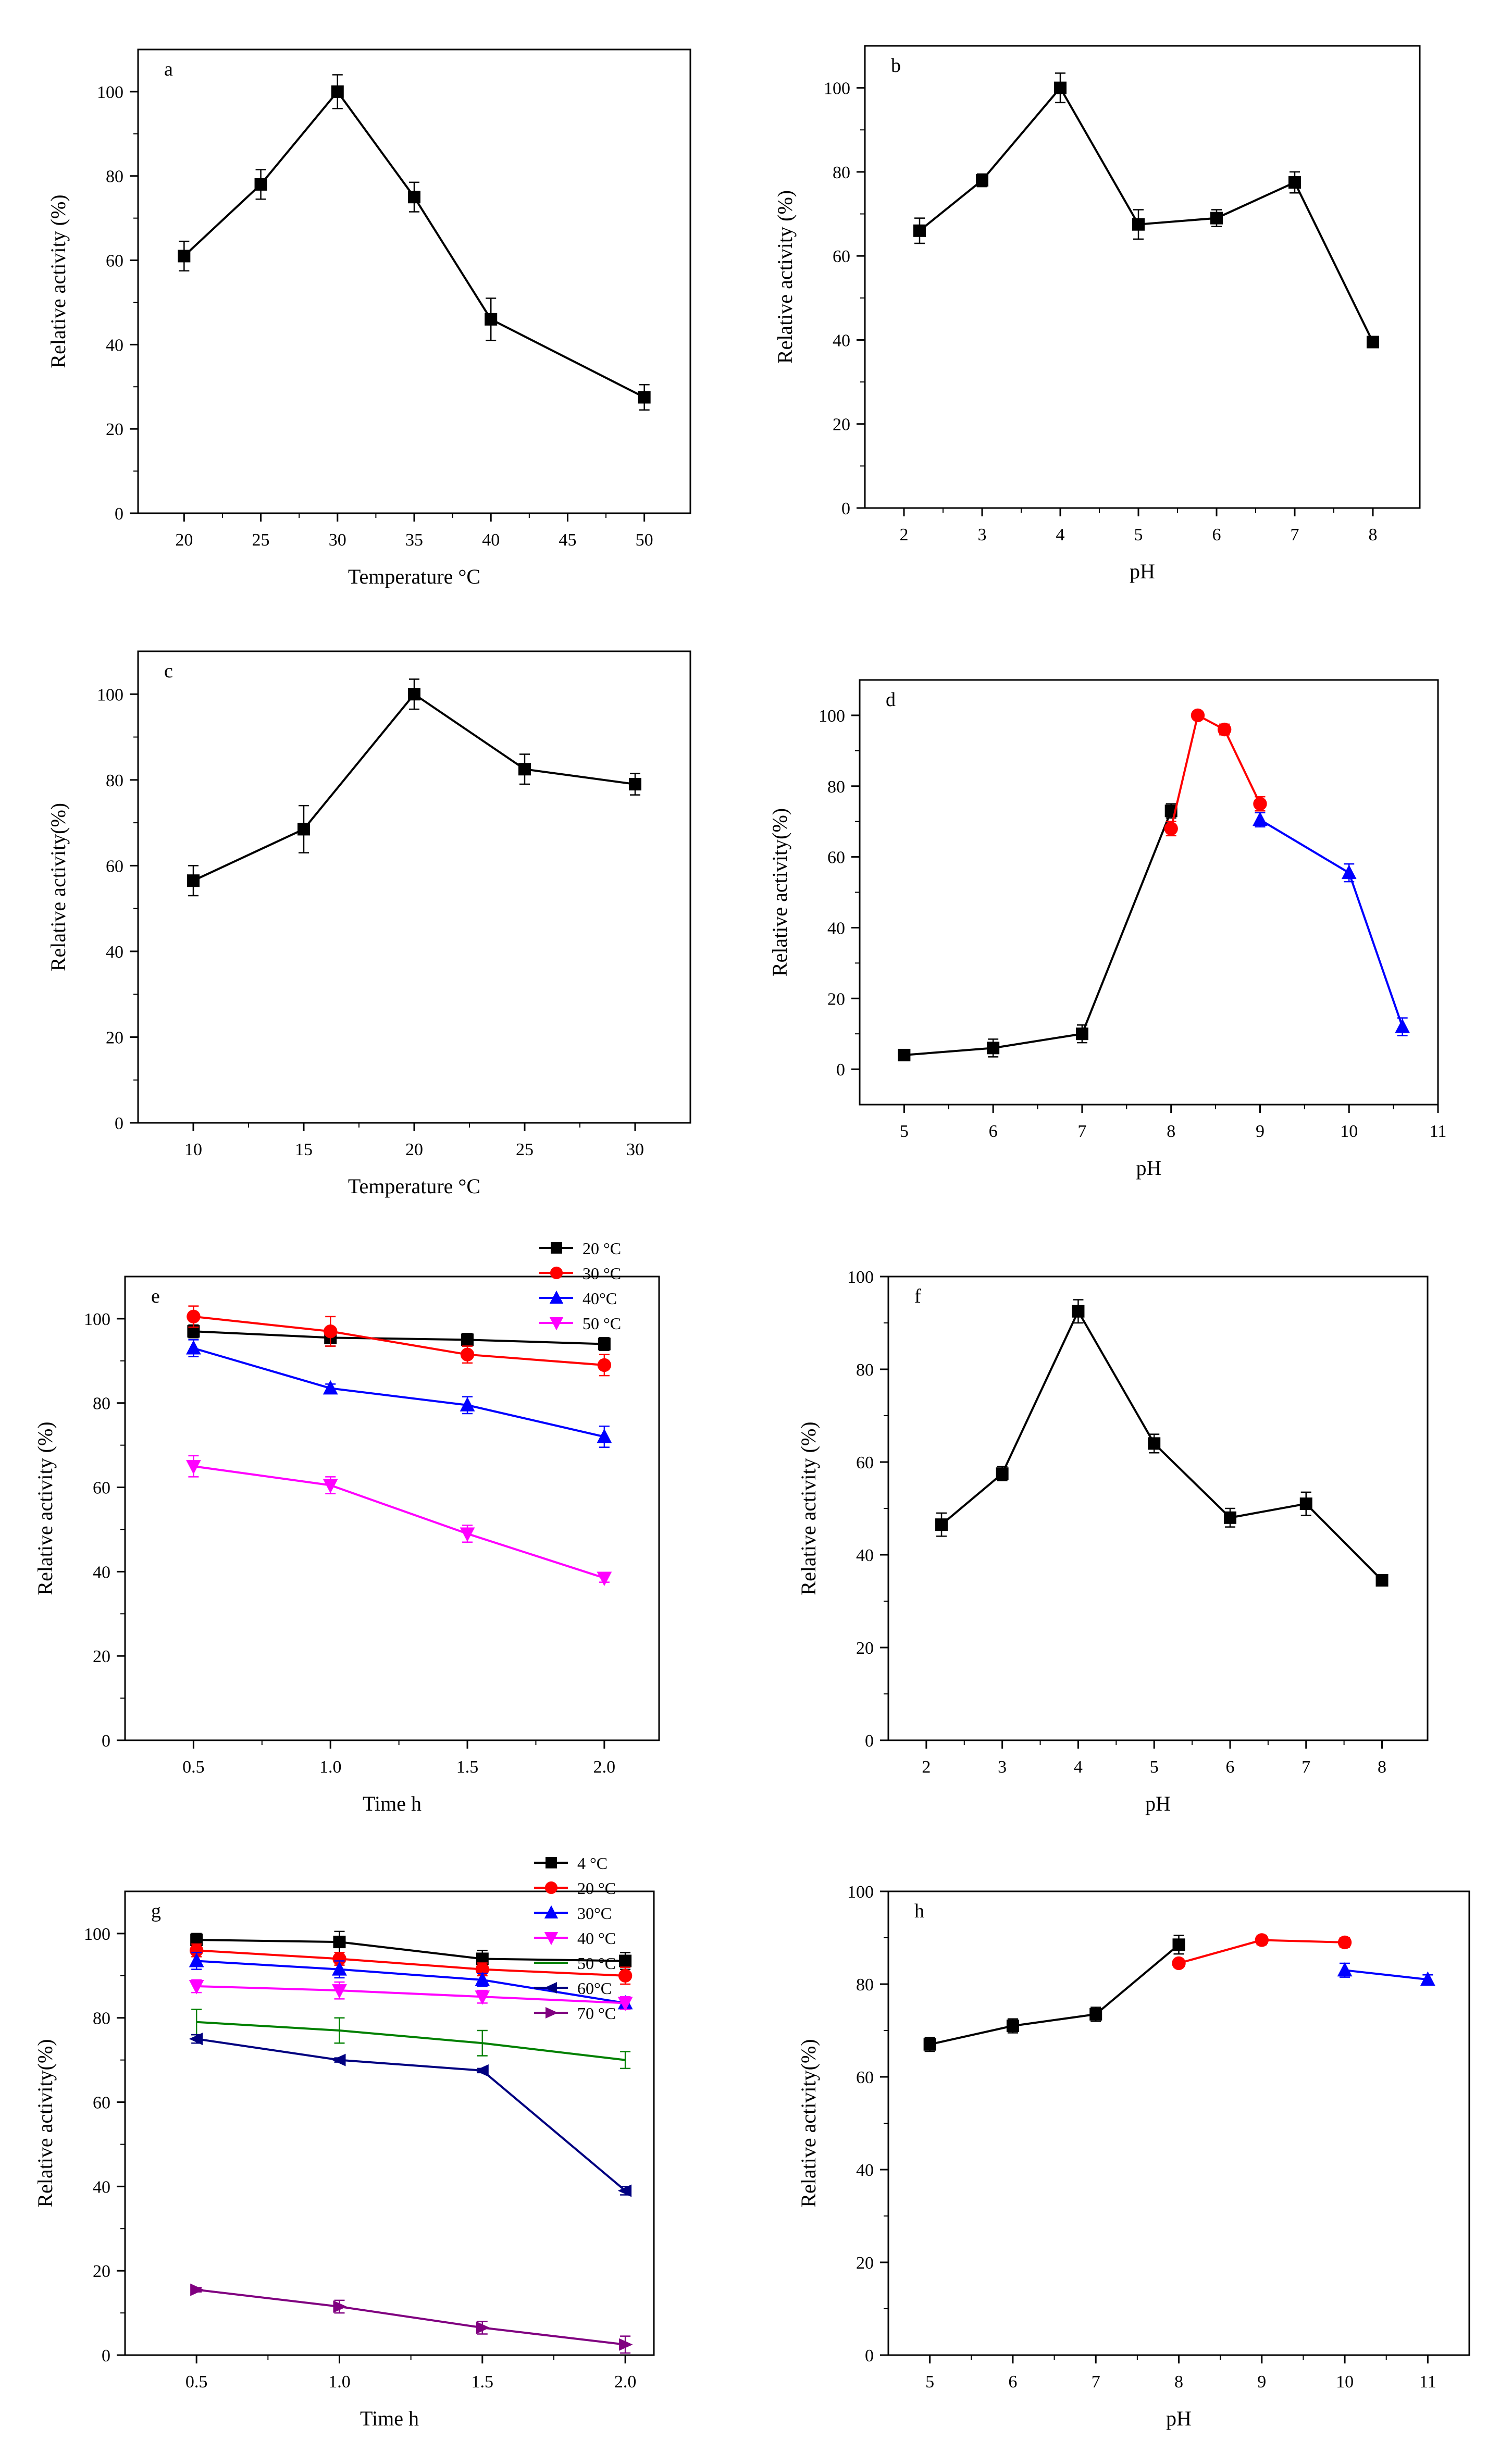  Describe the element at coordinates (58, 887) in the screenshot. I see `y-axis-label: Relative activity(%)` at that location.